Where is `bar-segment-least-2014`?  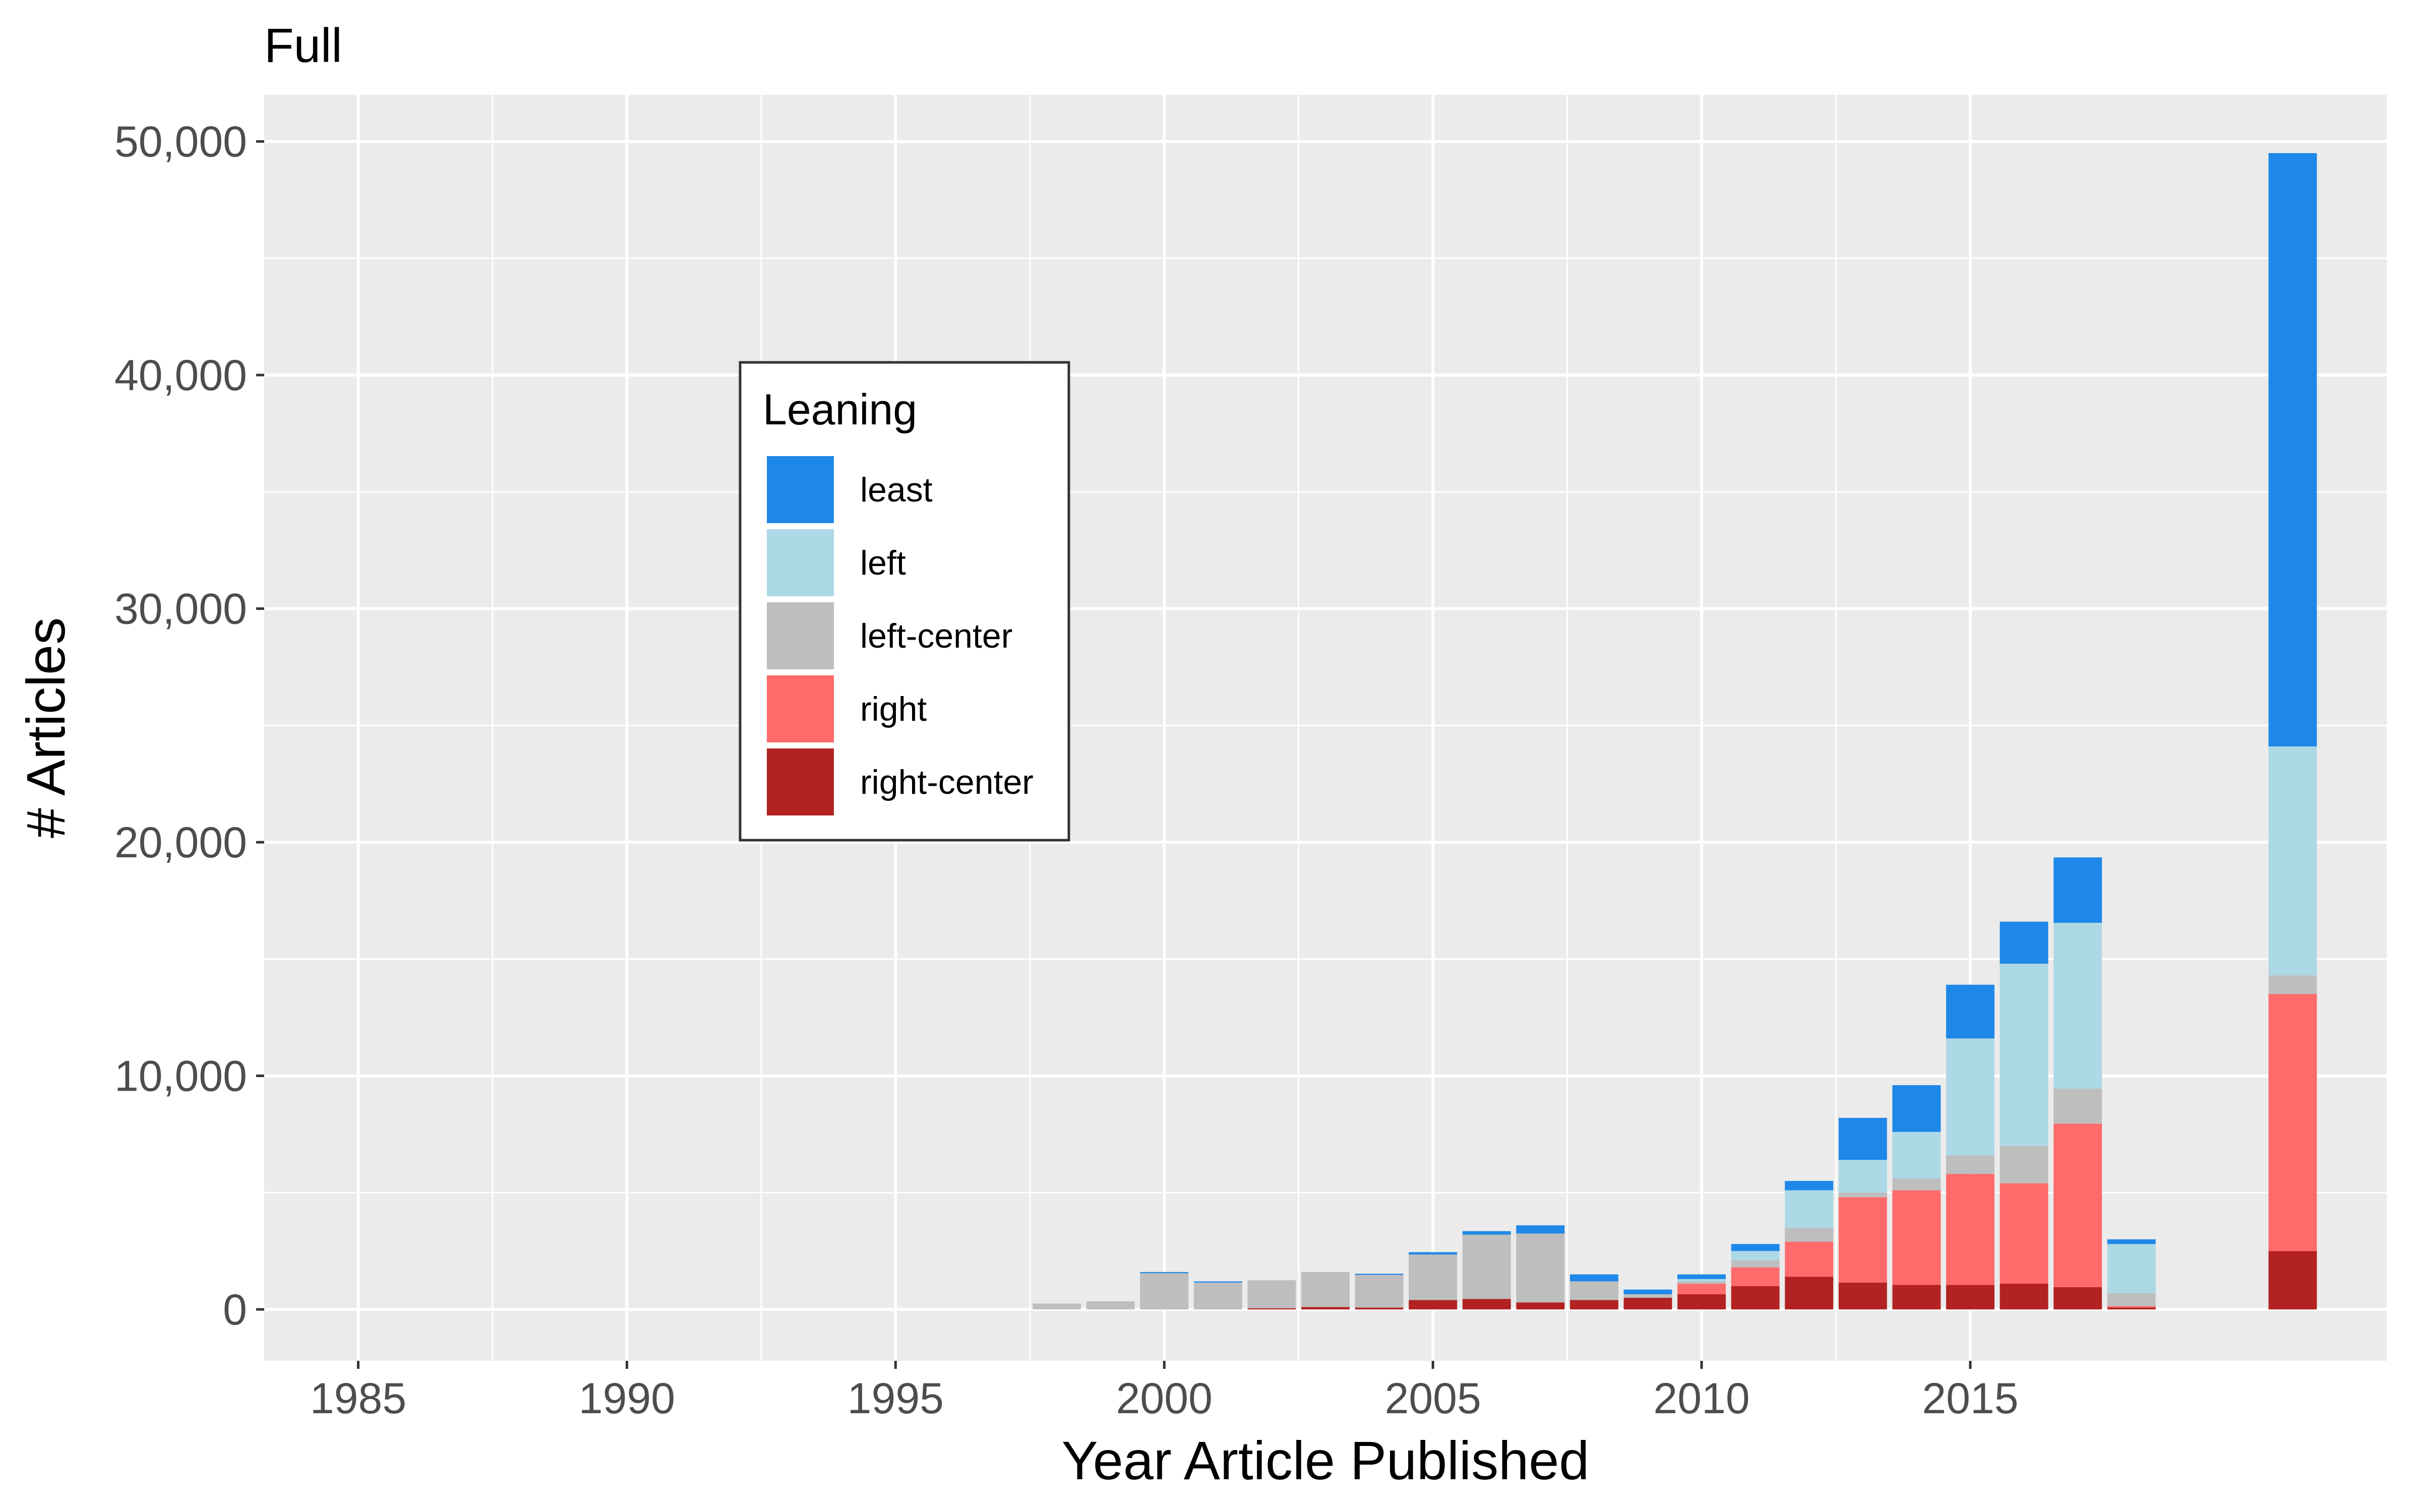
bar-segment-least-2014 is located at coordinates (1916, 1108).